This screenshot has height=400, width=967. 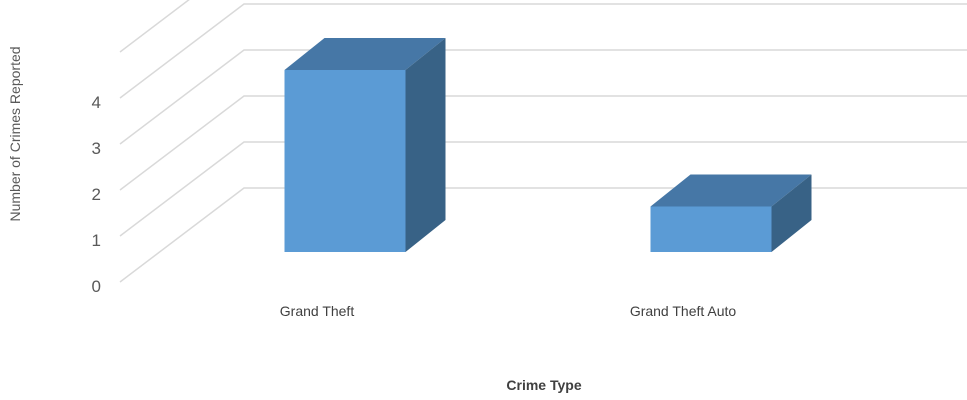 I want to click on category-label: Grand Theft Auto, so click(x=683, y=311).